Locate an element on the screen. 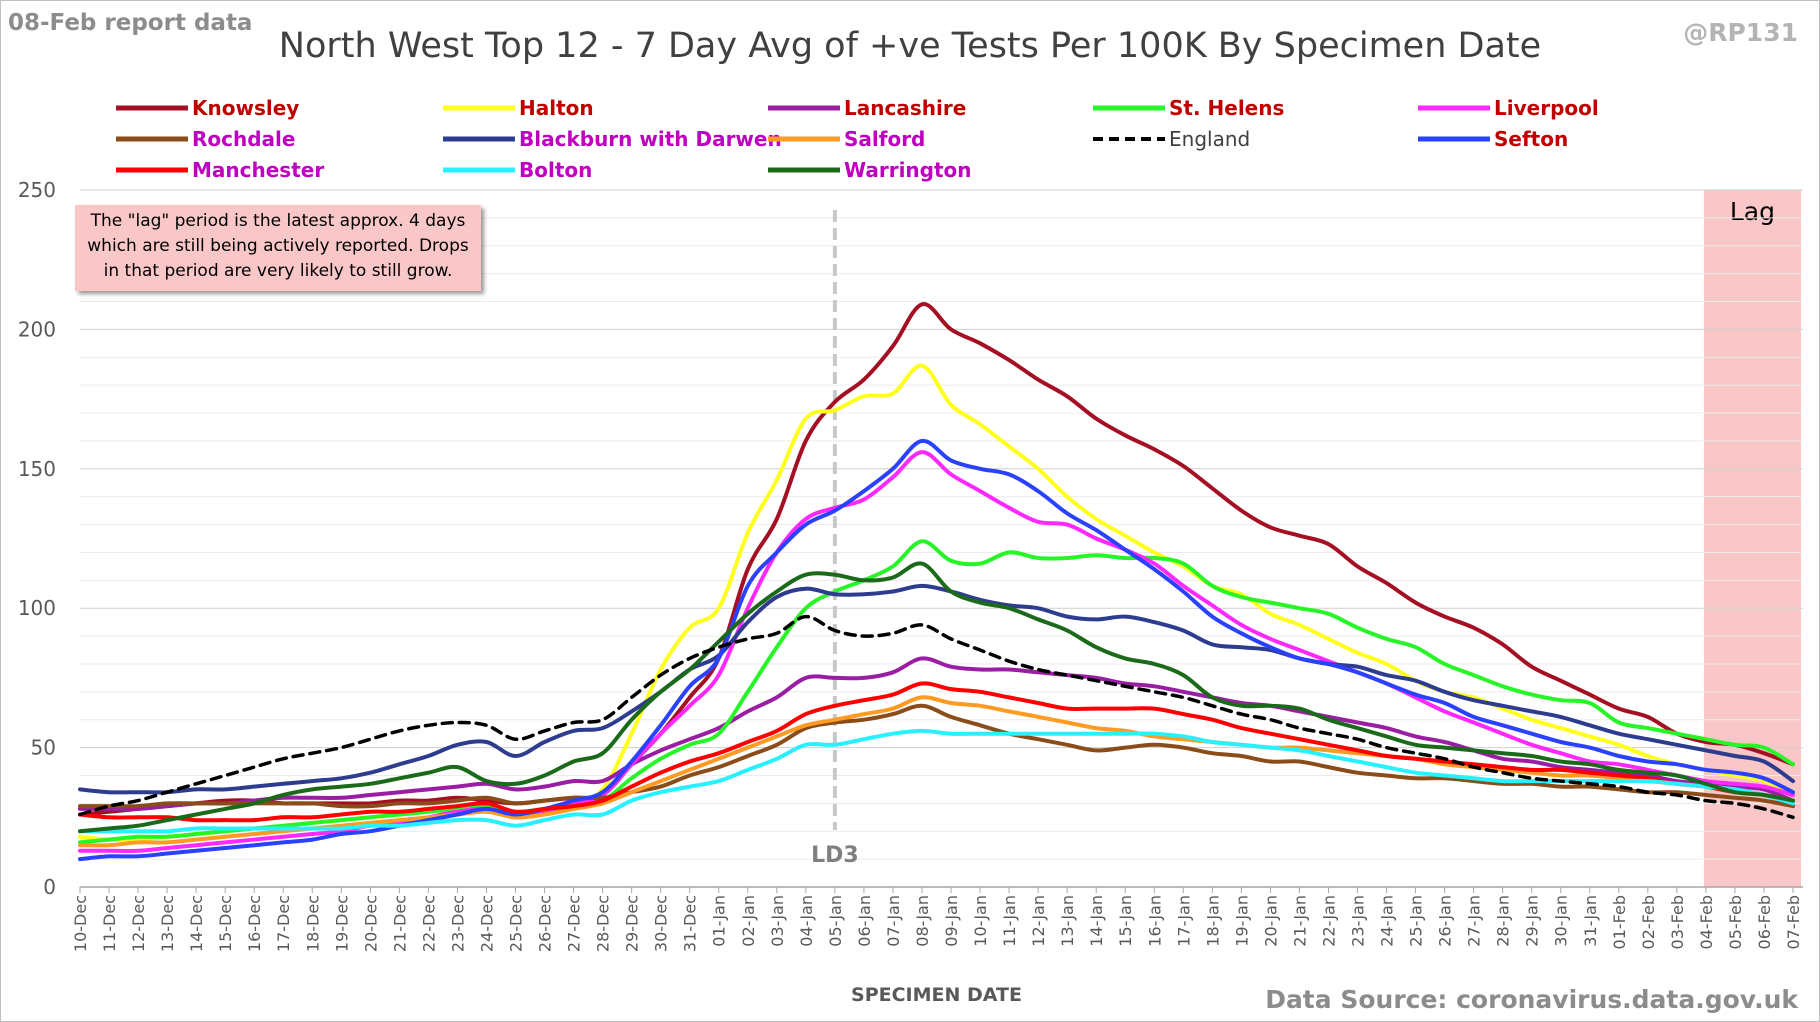 This screenshot has height=1022, width=1820. x-tick-label: 21-Jan is located at coordinates (1299, 921).